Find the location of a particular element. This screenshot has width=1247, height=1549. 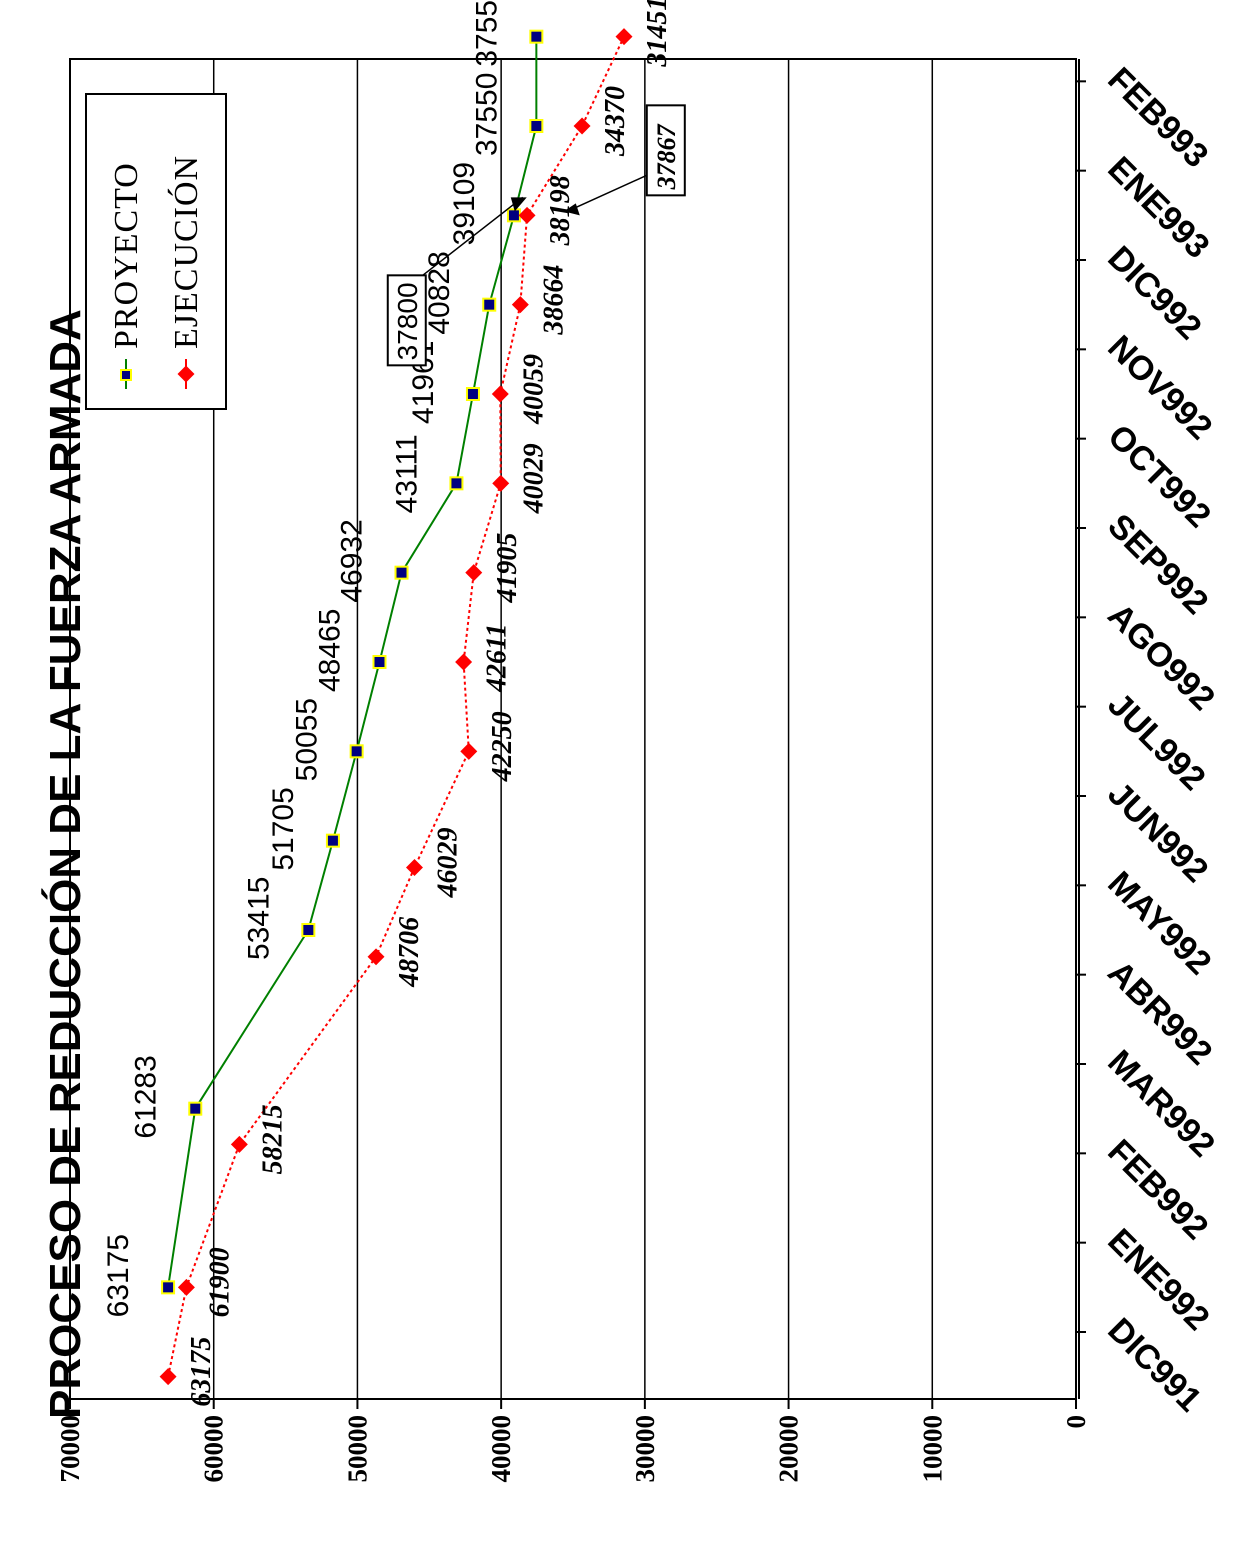

y-tick-label: 70000 is located at coordinates (70, 1449).